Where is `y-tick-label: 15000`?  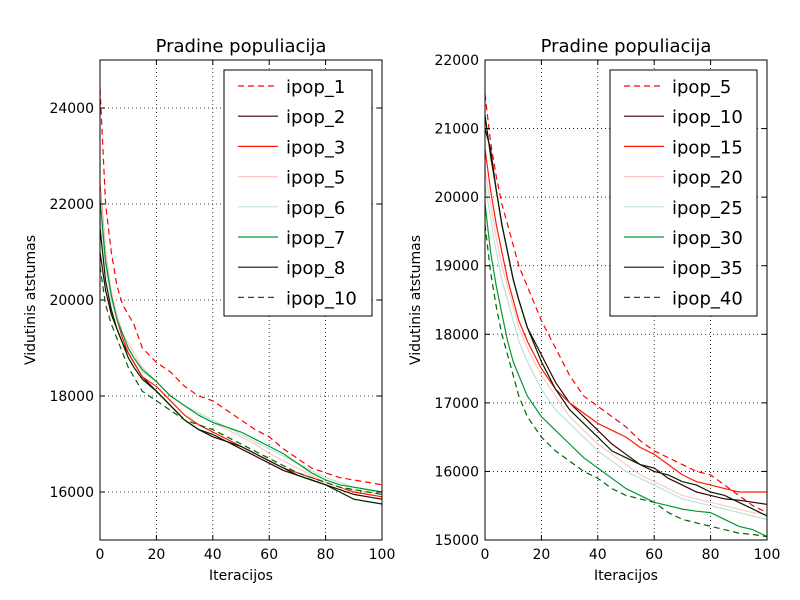 y-tick-label: 15000 is located at coordinates (456, 541).